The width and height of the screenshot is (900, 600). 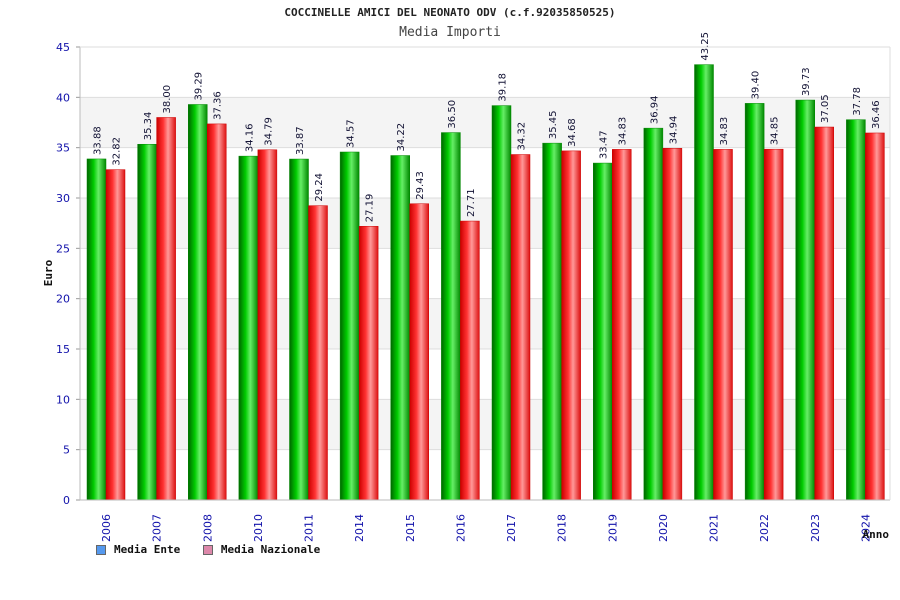 What do you see at coordinates (148, 126) in the screenshot?
I see `data-label: 35.34` at bounding box center [148, 126].